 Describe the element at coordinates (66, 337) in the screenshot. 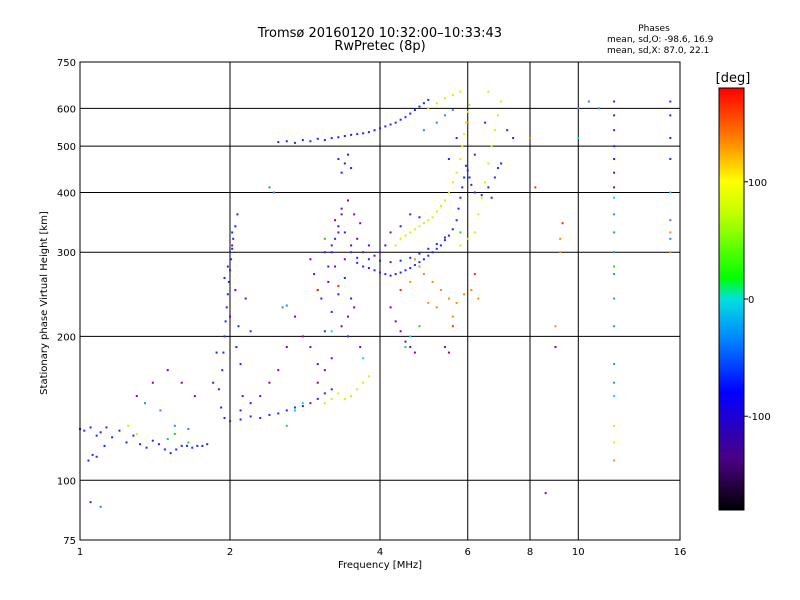

I see `y-tick-label: 200` at that location.